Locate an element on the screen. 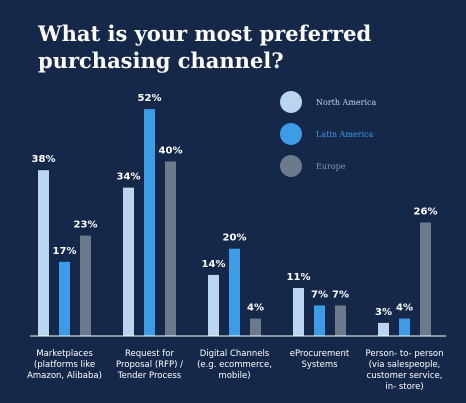 The width and height of the screenshot is (466, 403). data-label: 38% is located at coordinates (44, 159).